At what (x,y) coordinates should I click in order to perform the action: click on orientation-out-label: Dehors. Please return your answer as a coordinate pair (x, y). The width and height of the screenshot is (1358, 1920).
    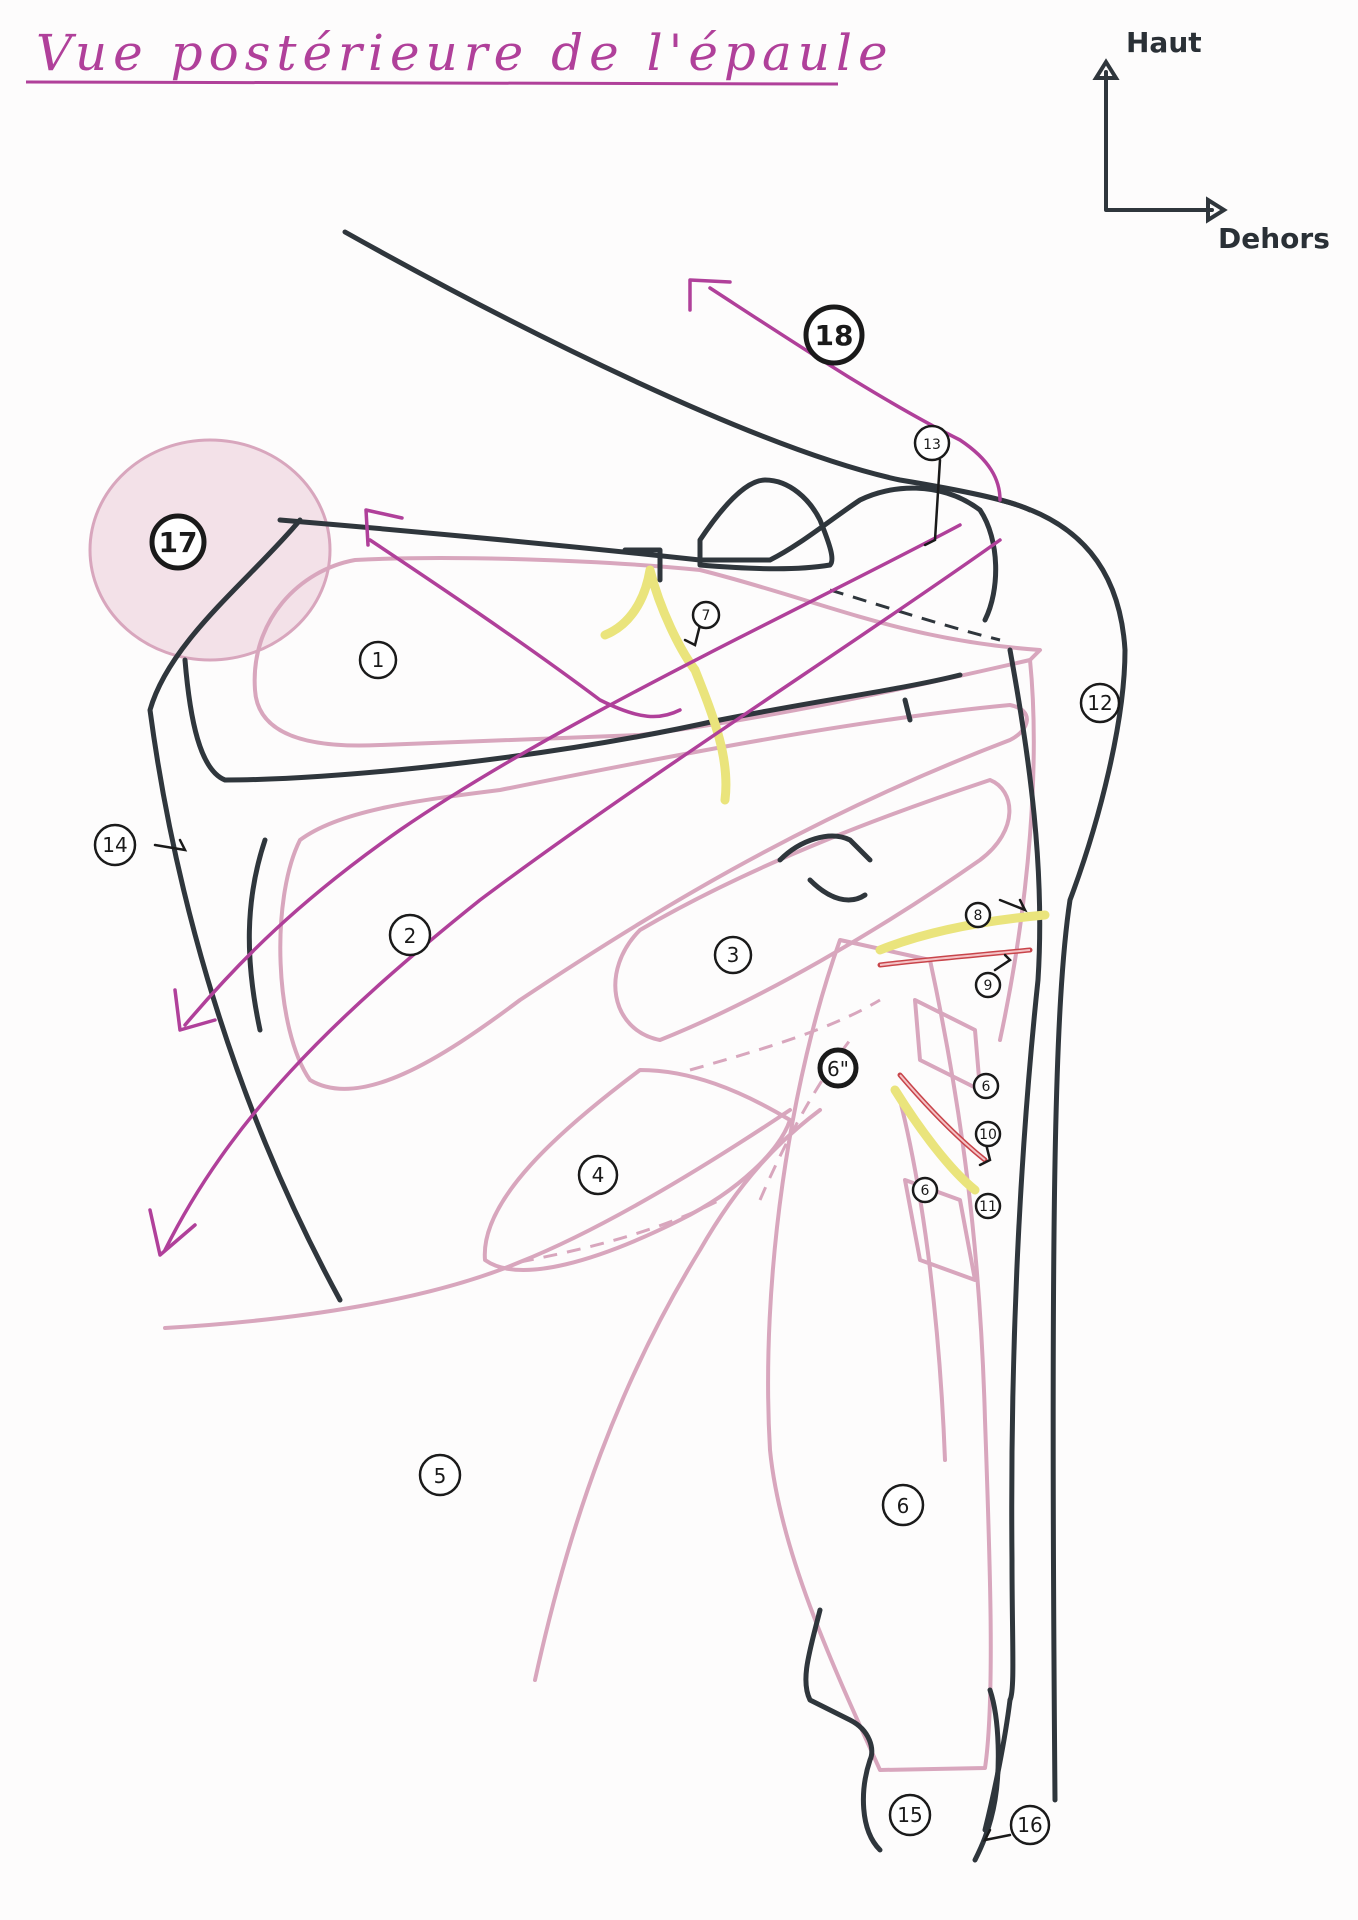
    Looking at the image, I should click on (1274, 238).